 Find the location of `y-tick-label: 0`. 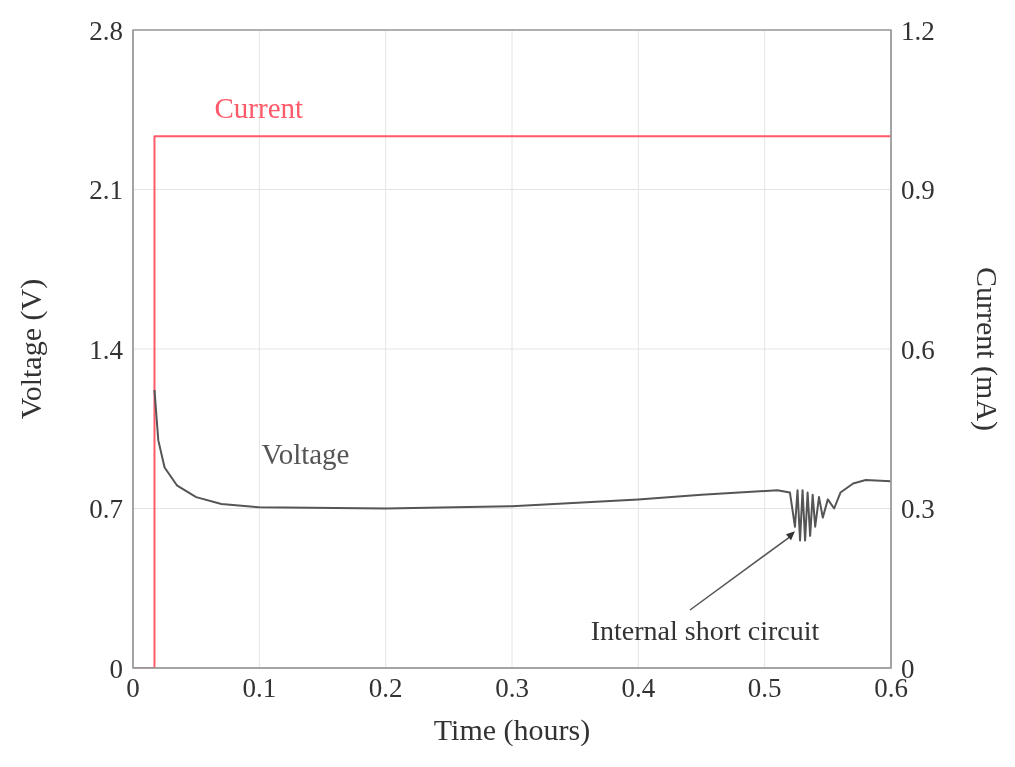

y-tick-label: 0 is located at coordinates (116, 668).